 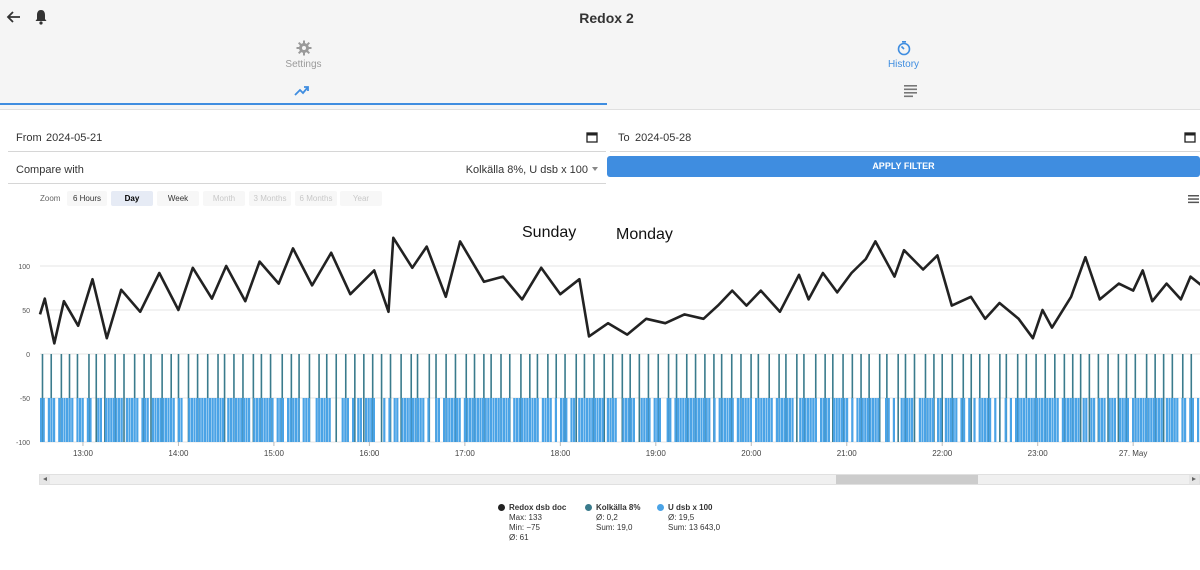 What do you see at coordinates (316, 198) in the screenshot?
I see `zoom-6-months-button: 6 Months` at bounding box center [316, 198].